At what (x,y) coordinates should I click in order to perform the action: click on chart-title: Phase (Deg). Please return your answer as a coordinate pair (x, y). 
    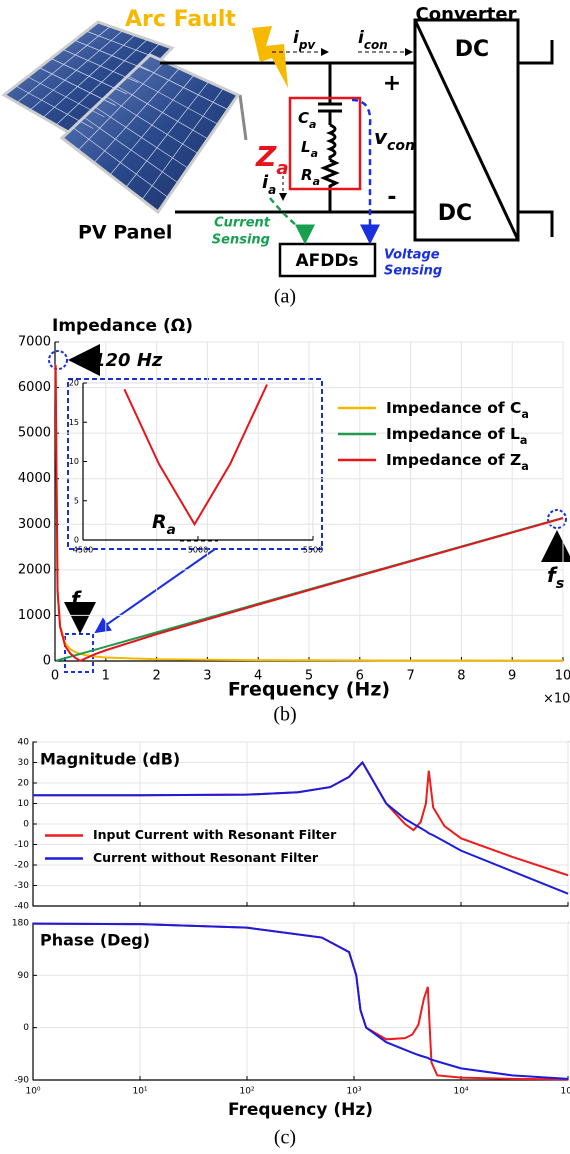
    Looking at the image, I should click on (95, 940).